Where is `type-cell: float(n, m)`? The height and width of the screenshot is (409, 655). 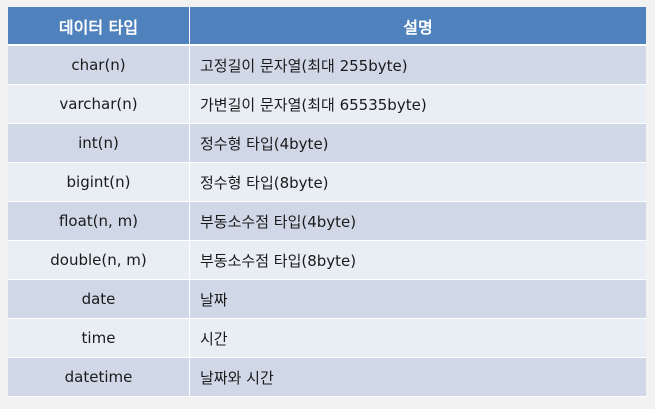 type-cell: float(n, m) is located at coordinates (99, 221).